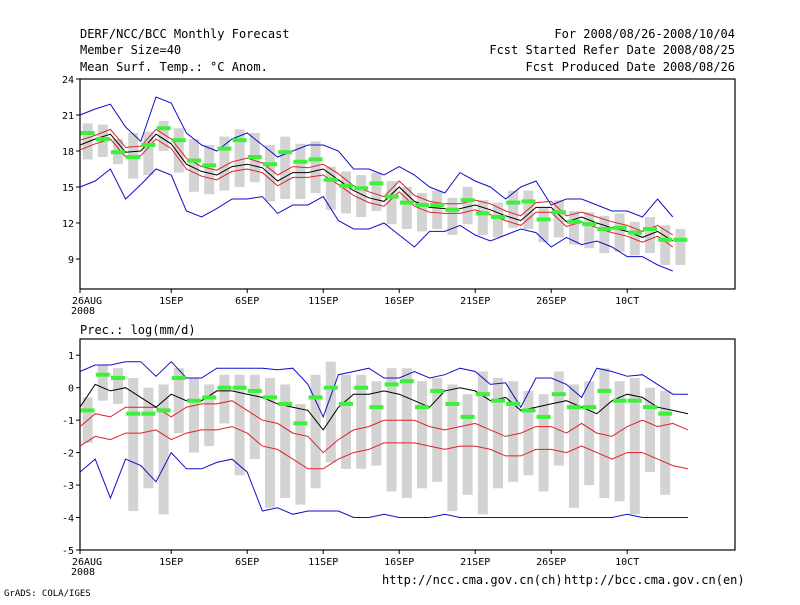  What do you see at coordinates (71, 356) in the screenshot?
I see `prec-y-tick-label: 1` at bounding box center [71, 356].